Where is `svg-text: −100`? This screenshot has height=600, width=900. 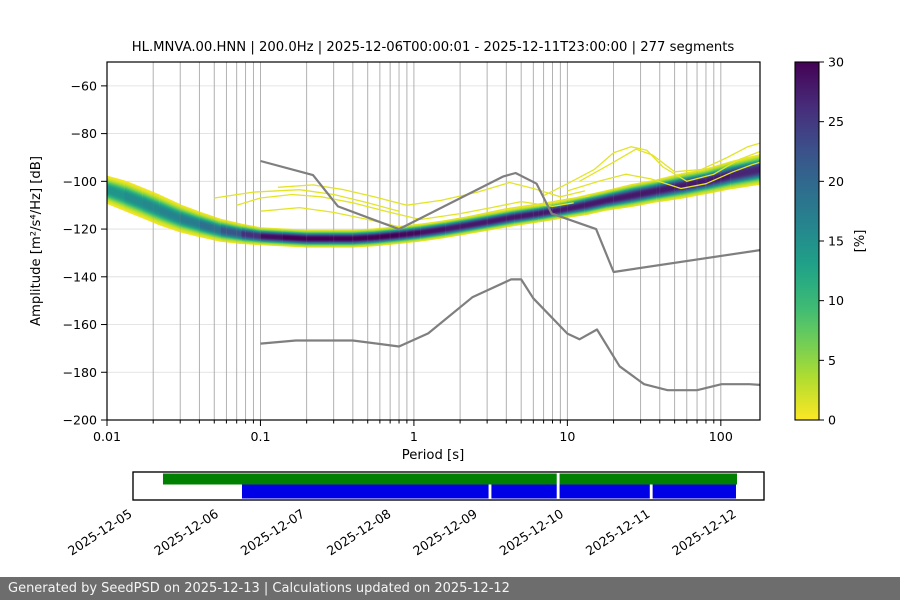 svg-text: −100 is located at coordinates (79, 181).